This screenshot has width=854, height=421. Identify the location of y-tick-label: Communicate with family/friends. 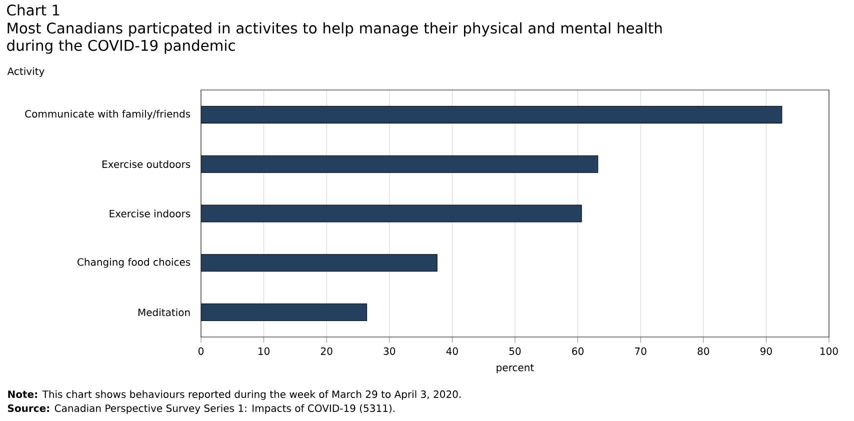
(107, 115).